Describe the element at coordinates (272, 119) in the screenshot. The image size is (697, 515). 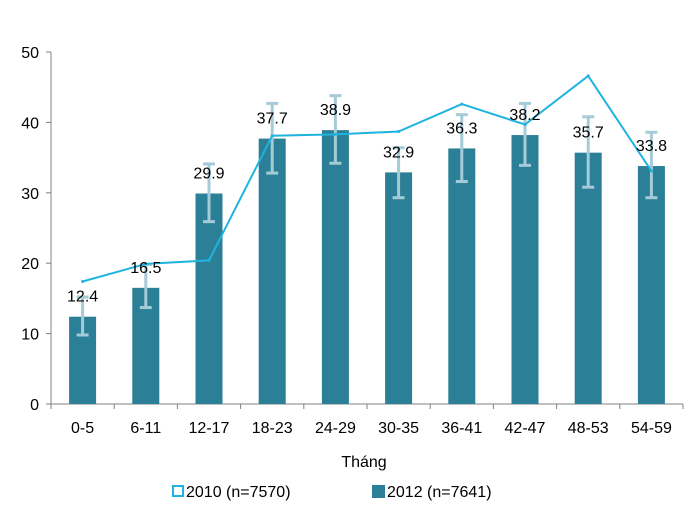
I see `data-label-18-23: 37.7` at that location.